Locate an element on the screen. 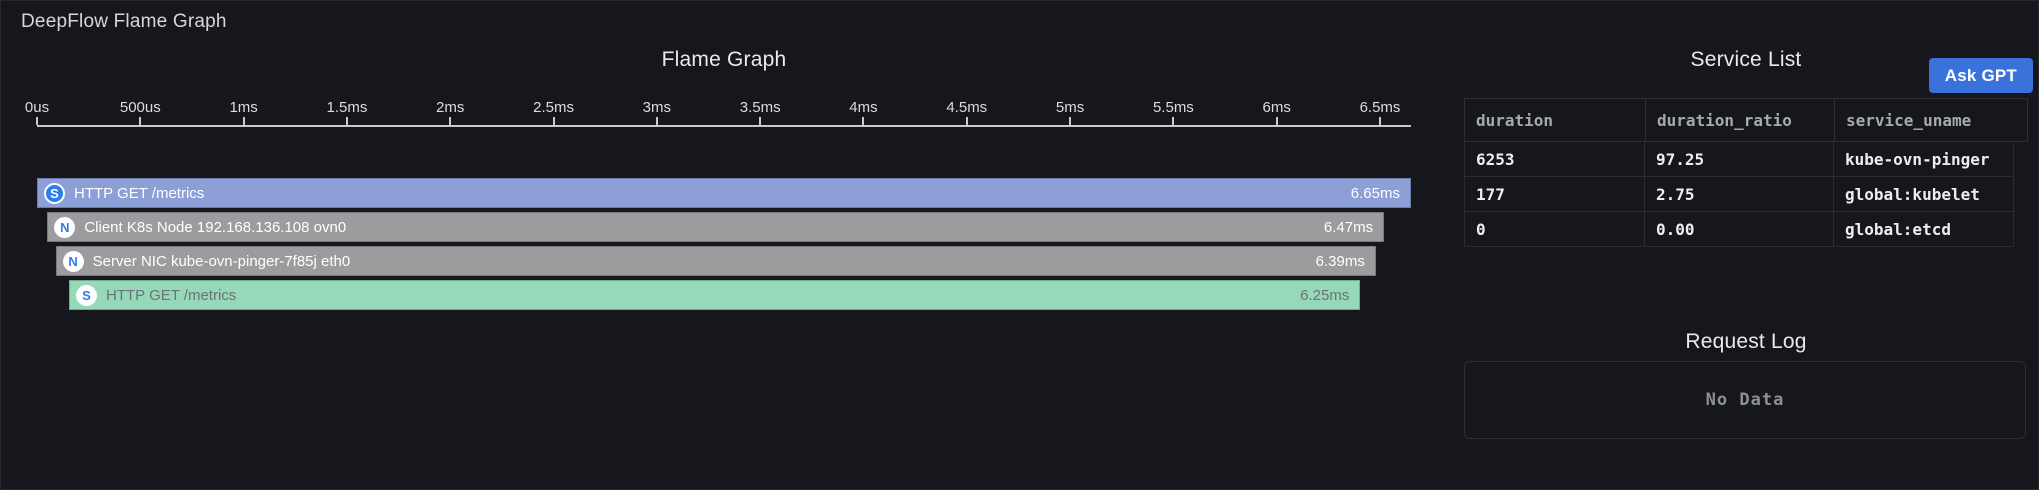 This screenshot has width=2039, height=490. service-list-table-header: duration duration_ratio service_uname is located at coordinates (1746, 120).